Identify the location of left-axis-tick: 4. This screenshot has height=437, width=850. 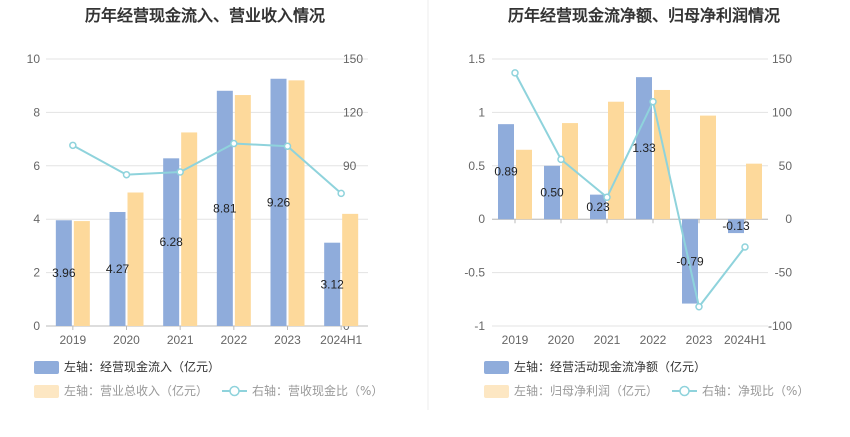
(36, 219).